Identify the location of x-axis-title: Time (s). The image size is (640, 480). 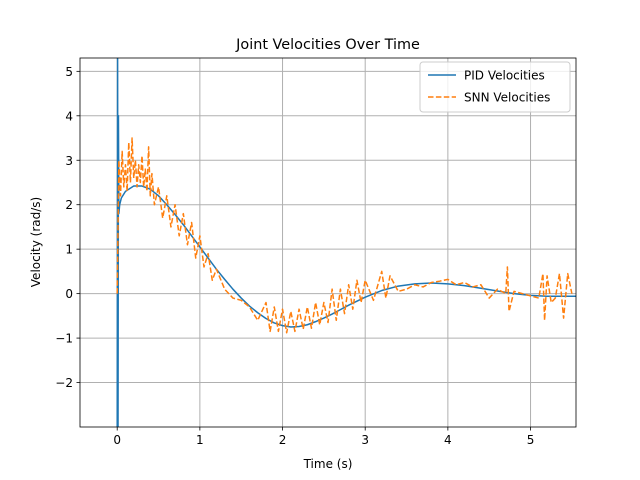
(328, 464).